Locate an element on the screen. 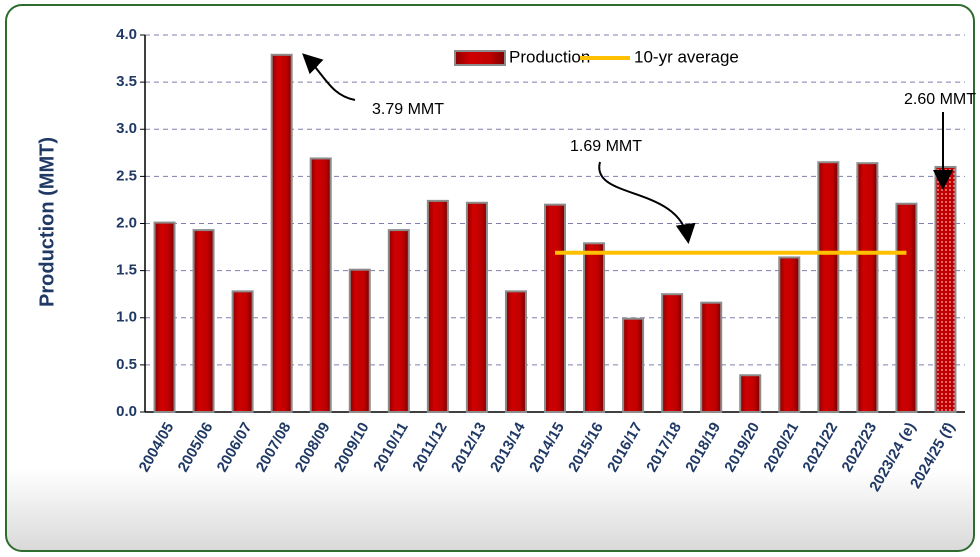  y-tick-label: 3.0 is located at coordinates (126, 128).